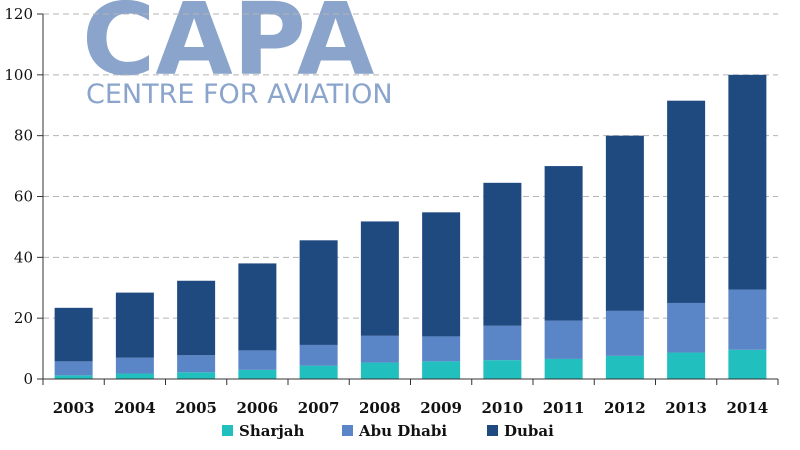 The height and width of the screenshot is (450, 800). I want to click on bar-abu-dhabi-2004, so click(134, 365).